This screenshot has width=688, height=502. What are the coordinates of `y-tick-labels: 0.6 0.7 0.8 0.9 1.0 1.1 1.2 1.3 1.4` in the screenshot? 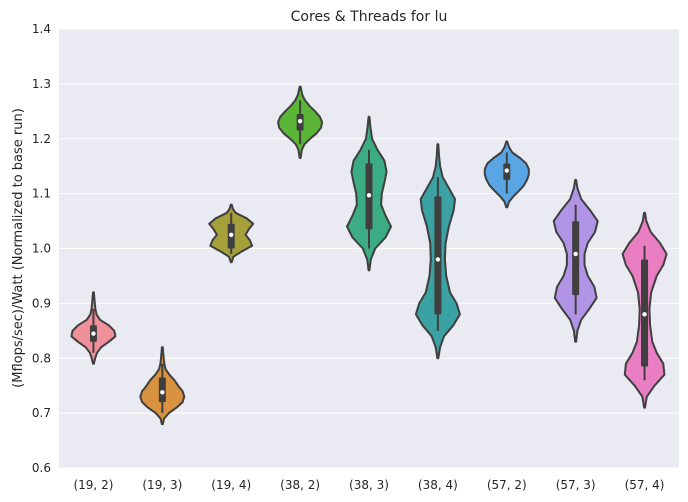 It's located at (41, 248).